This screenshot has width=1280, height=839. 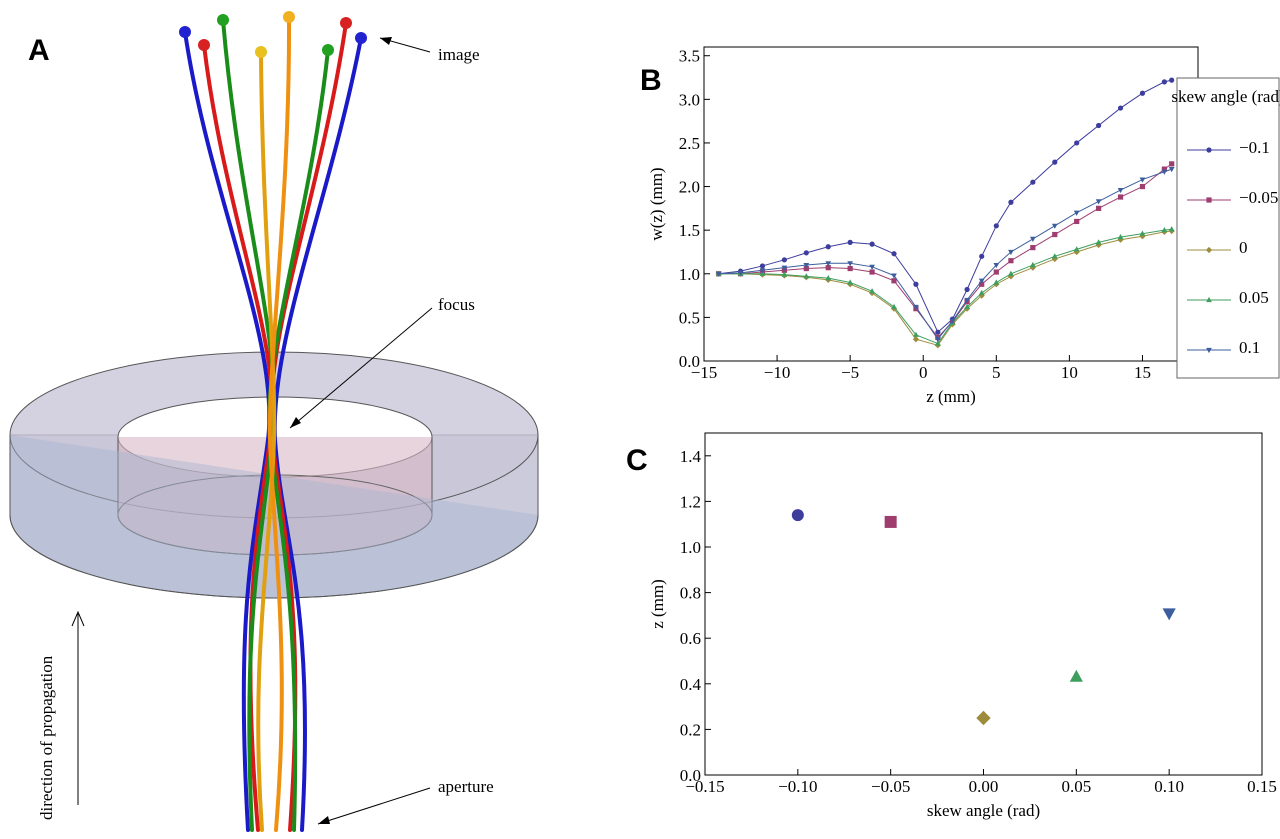 What do you see at coordinates (797, 786) in the screenshot?
I see `x-tick-label: −0.10` at bounding box center [797, 786].